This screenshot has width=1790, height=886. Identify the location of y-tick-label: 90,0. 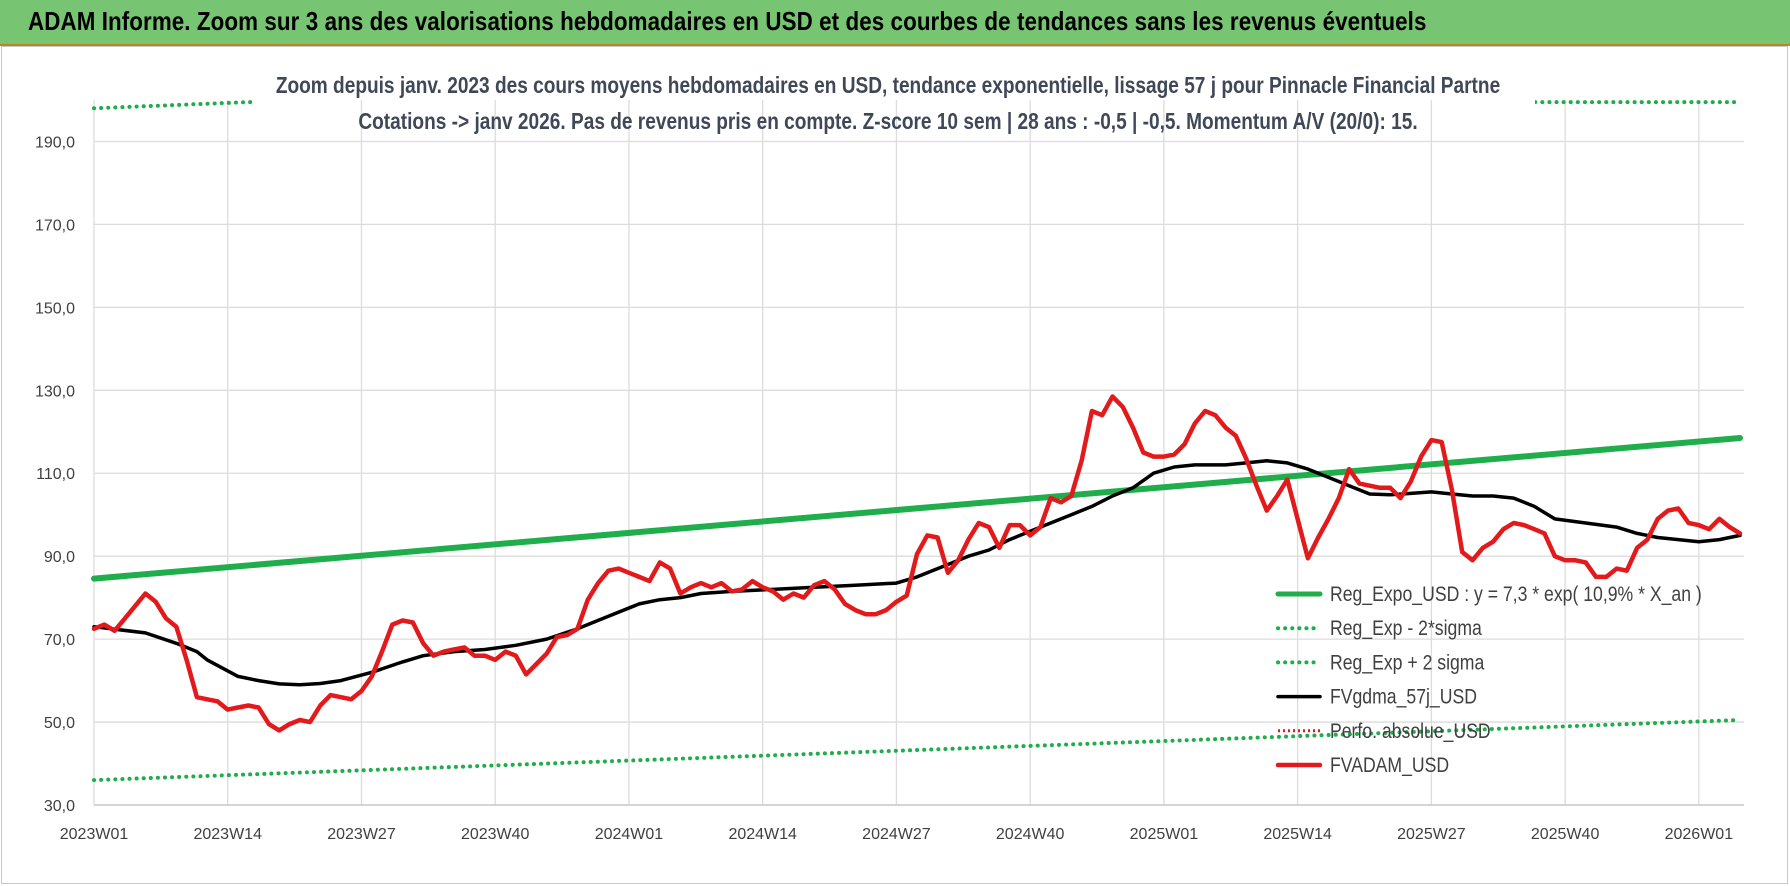
(59, 557).